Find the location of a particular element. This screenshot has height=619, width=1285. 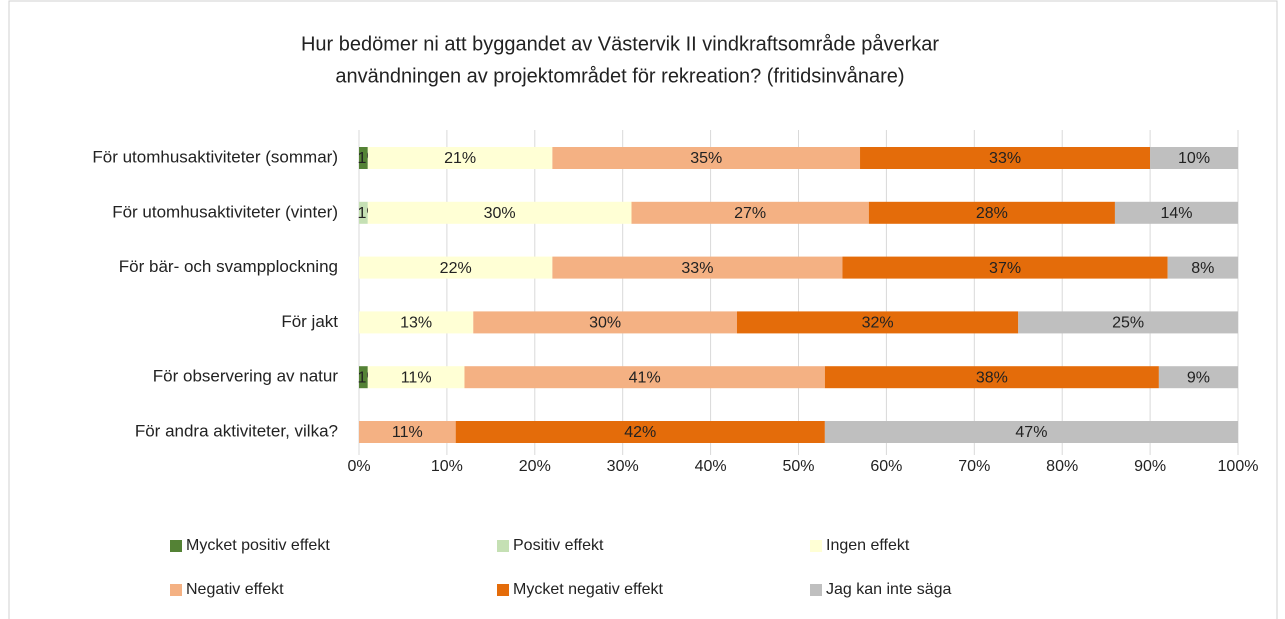

y-tick-label: För andra aktiviteter, vilka? is located at coordinates (236, 430).